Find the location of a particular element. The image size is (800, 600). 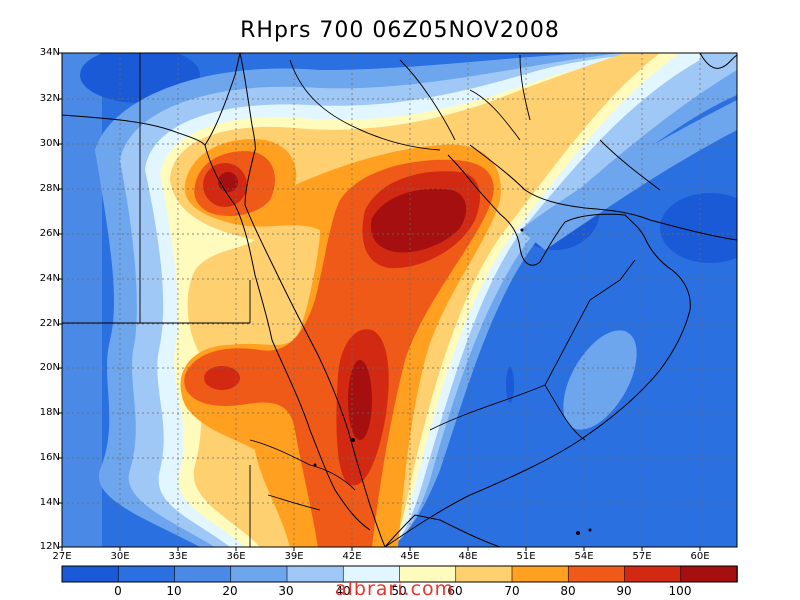

lon-label-27e: 27E is located at coordinates (62, 556).